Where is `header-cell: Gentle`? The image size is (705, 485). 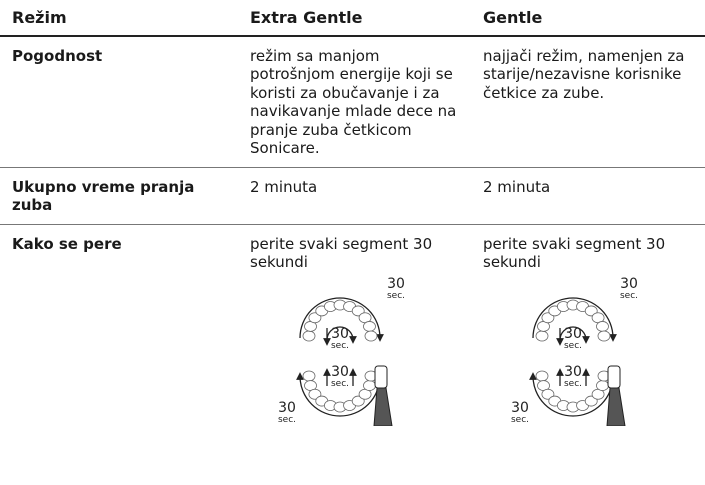 header-cell: Gentle is located at coordinates (588, 18).